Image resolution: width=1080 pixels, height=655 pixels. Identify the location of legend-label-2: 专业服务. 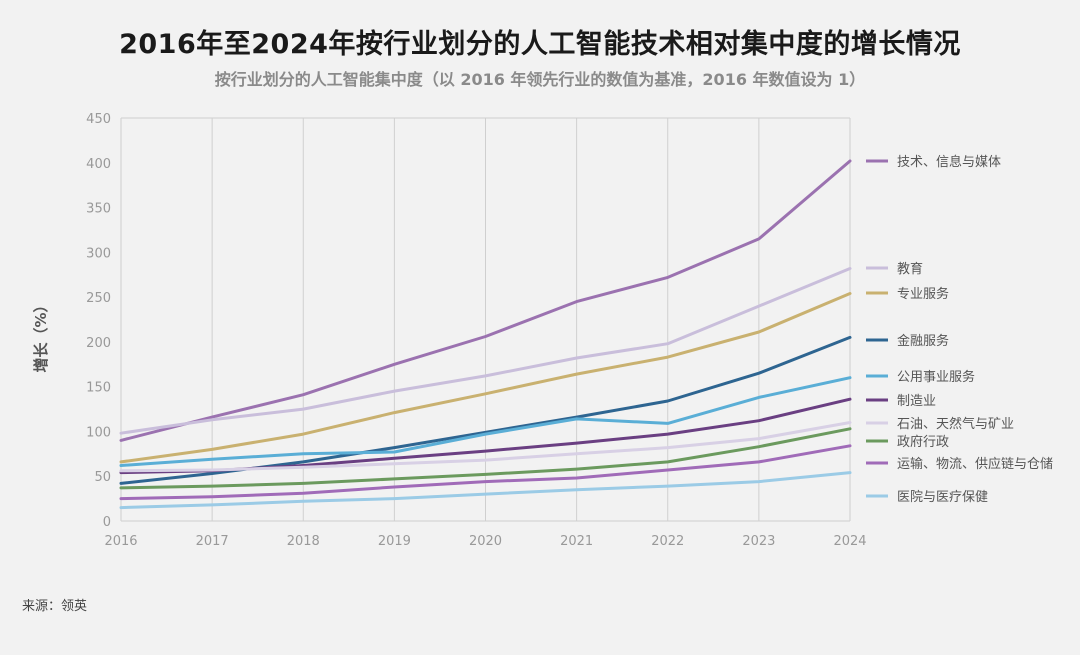
(923, 294).